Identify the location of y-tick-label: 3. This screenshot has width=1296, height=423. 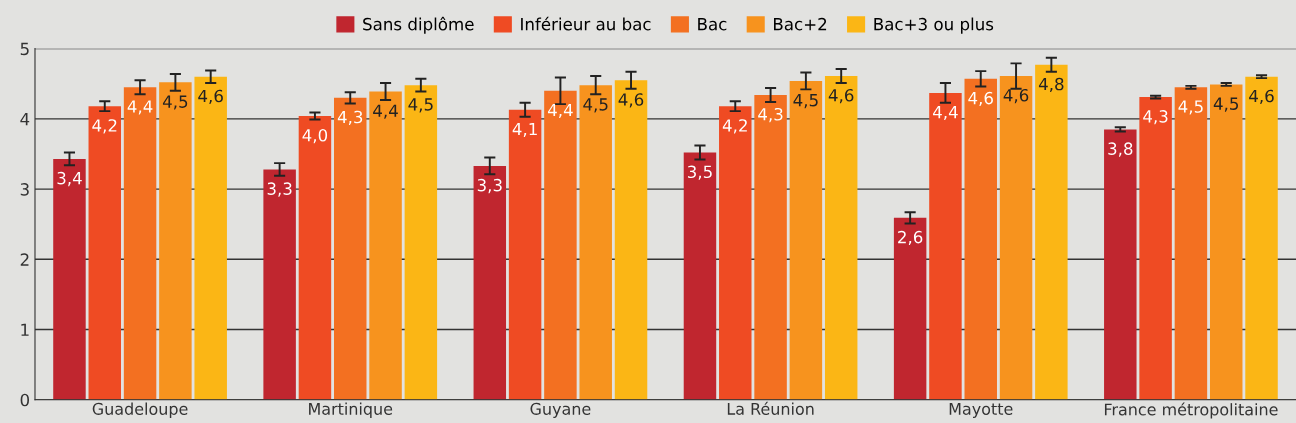
(24, 189).